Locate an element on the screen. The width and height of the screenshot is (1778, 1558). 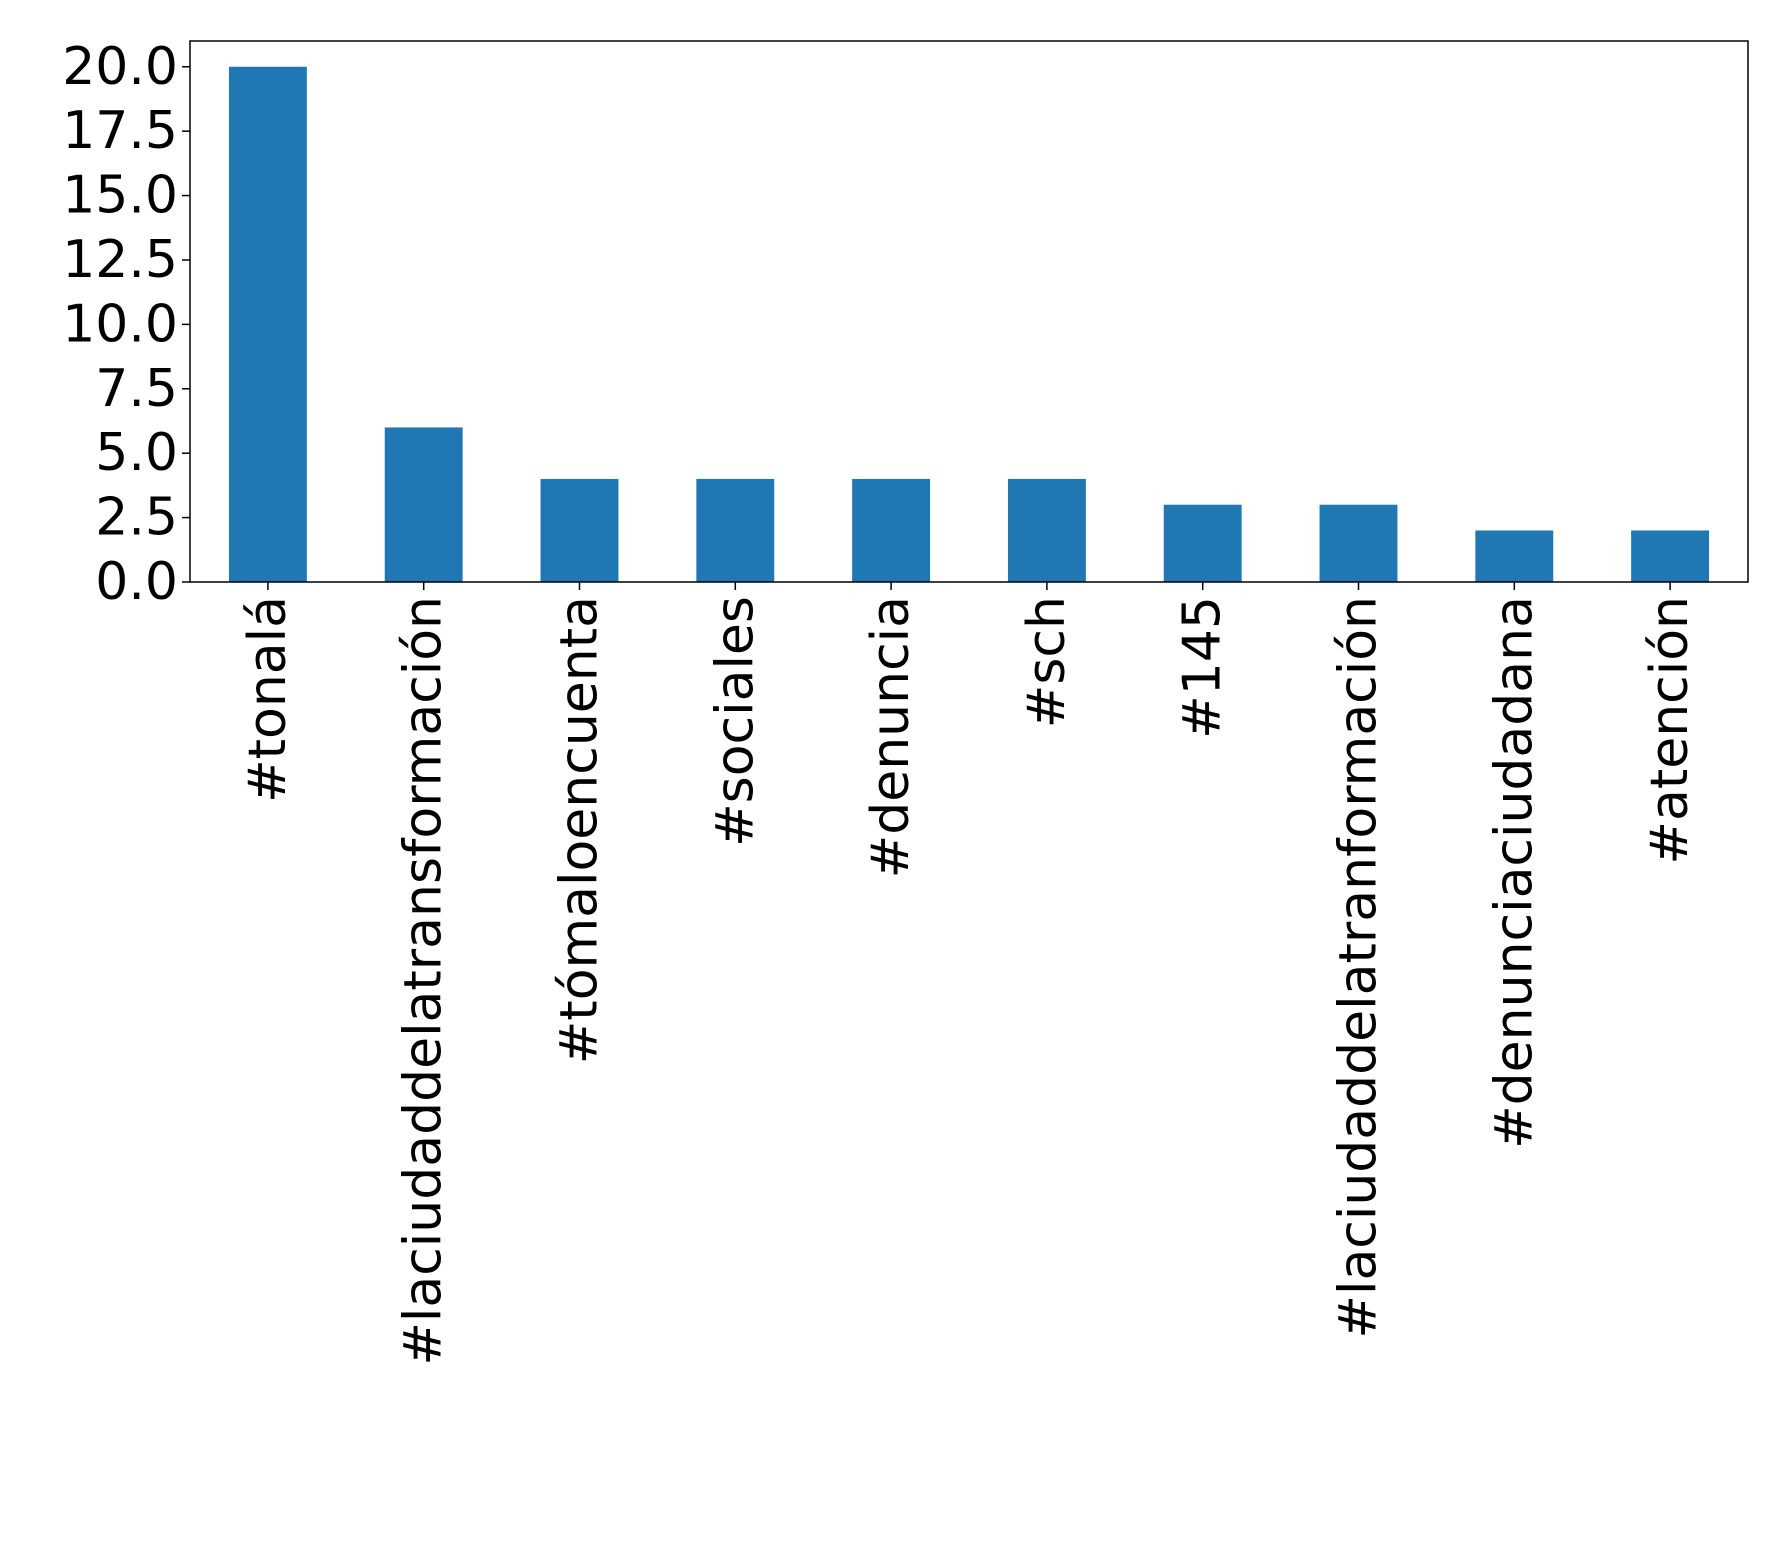
y-tick-label-0: 0.0 is located at coordinates (136, 582).